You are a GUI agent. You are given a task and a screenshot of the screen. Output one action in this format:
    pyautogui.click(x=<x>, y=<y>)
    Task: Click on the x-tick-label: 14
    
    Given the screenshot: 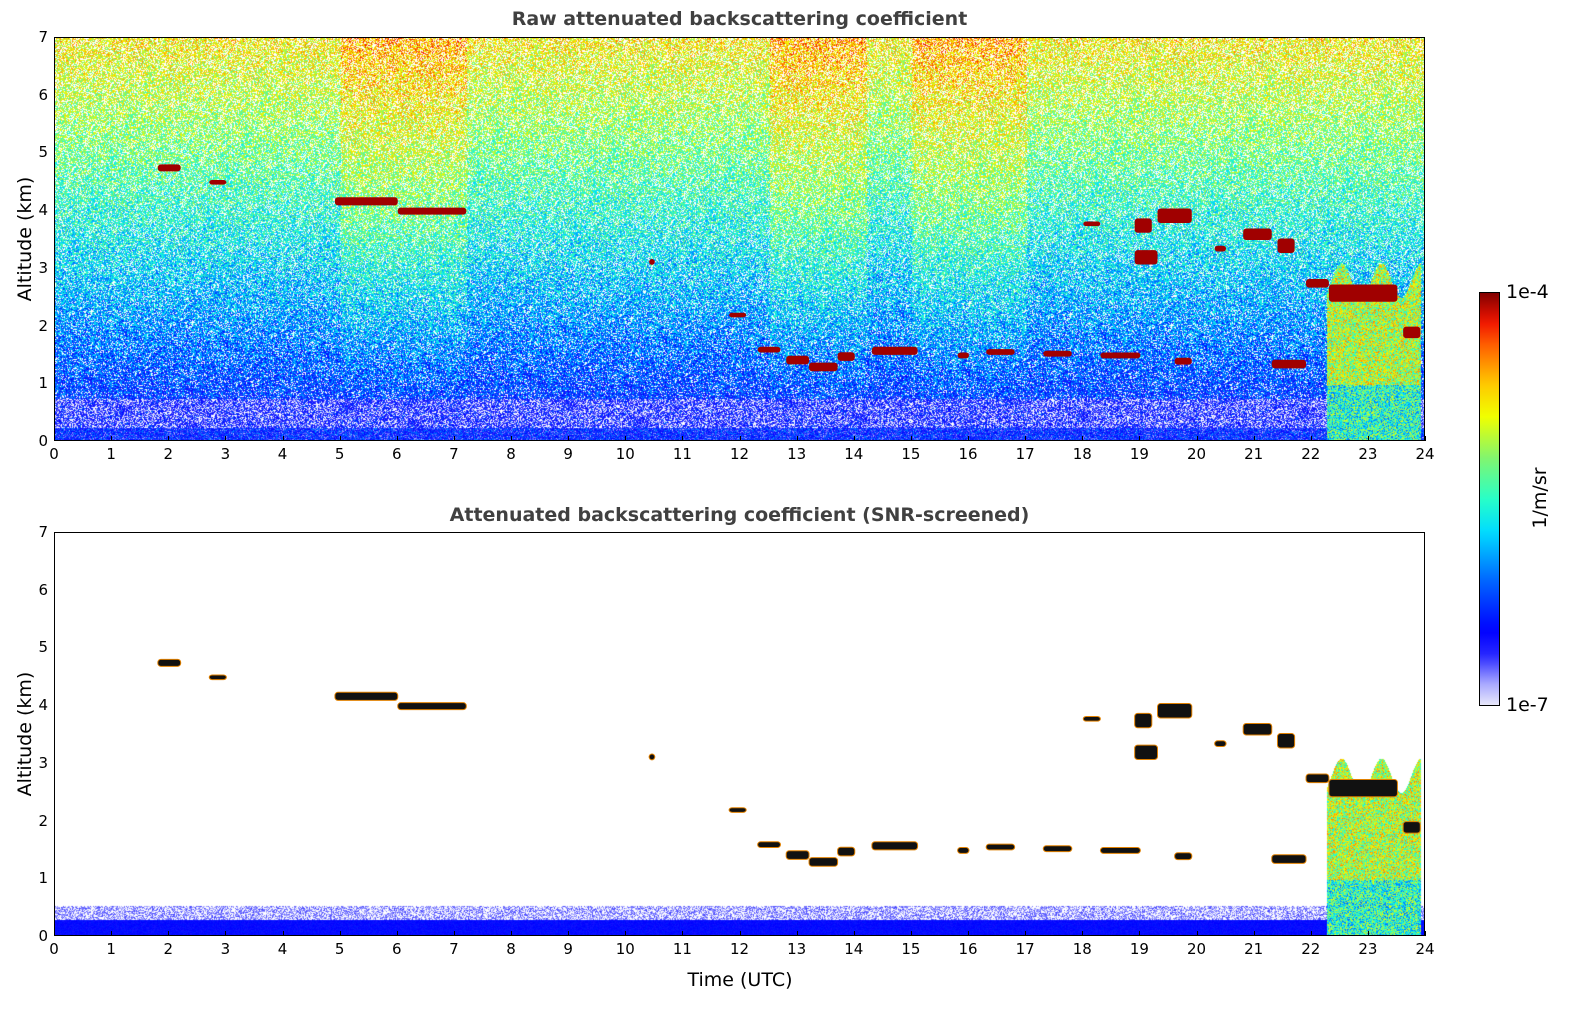 What is the action you would take?
    pyautogui.click(x=854, y=454)
    